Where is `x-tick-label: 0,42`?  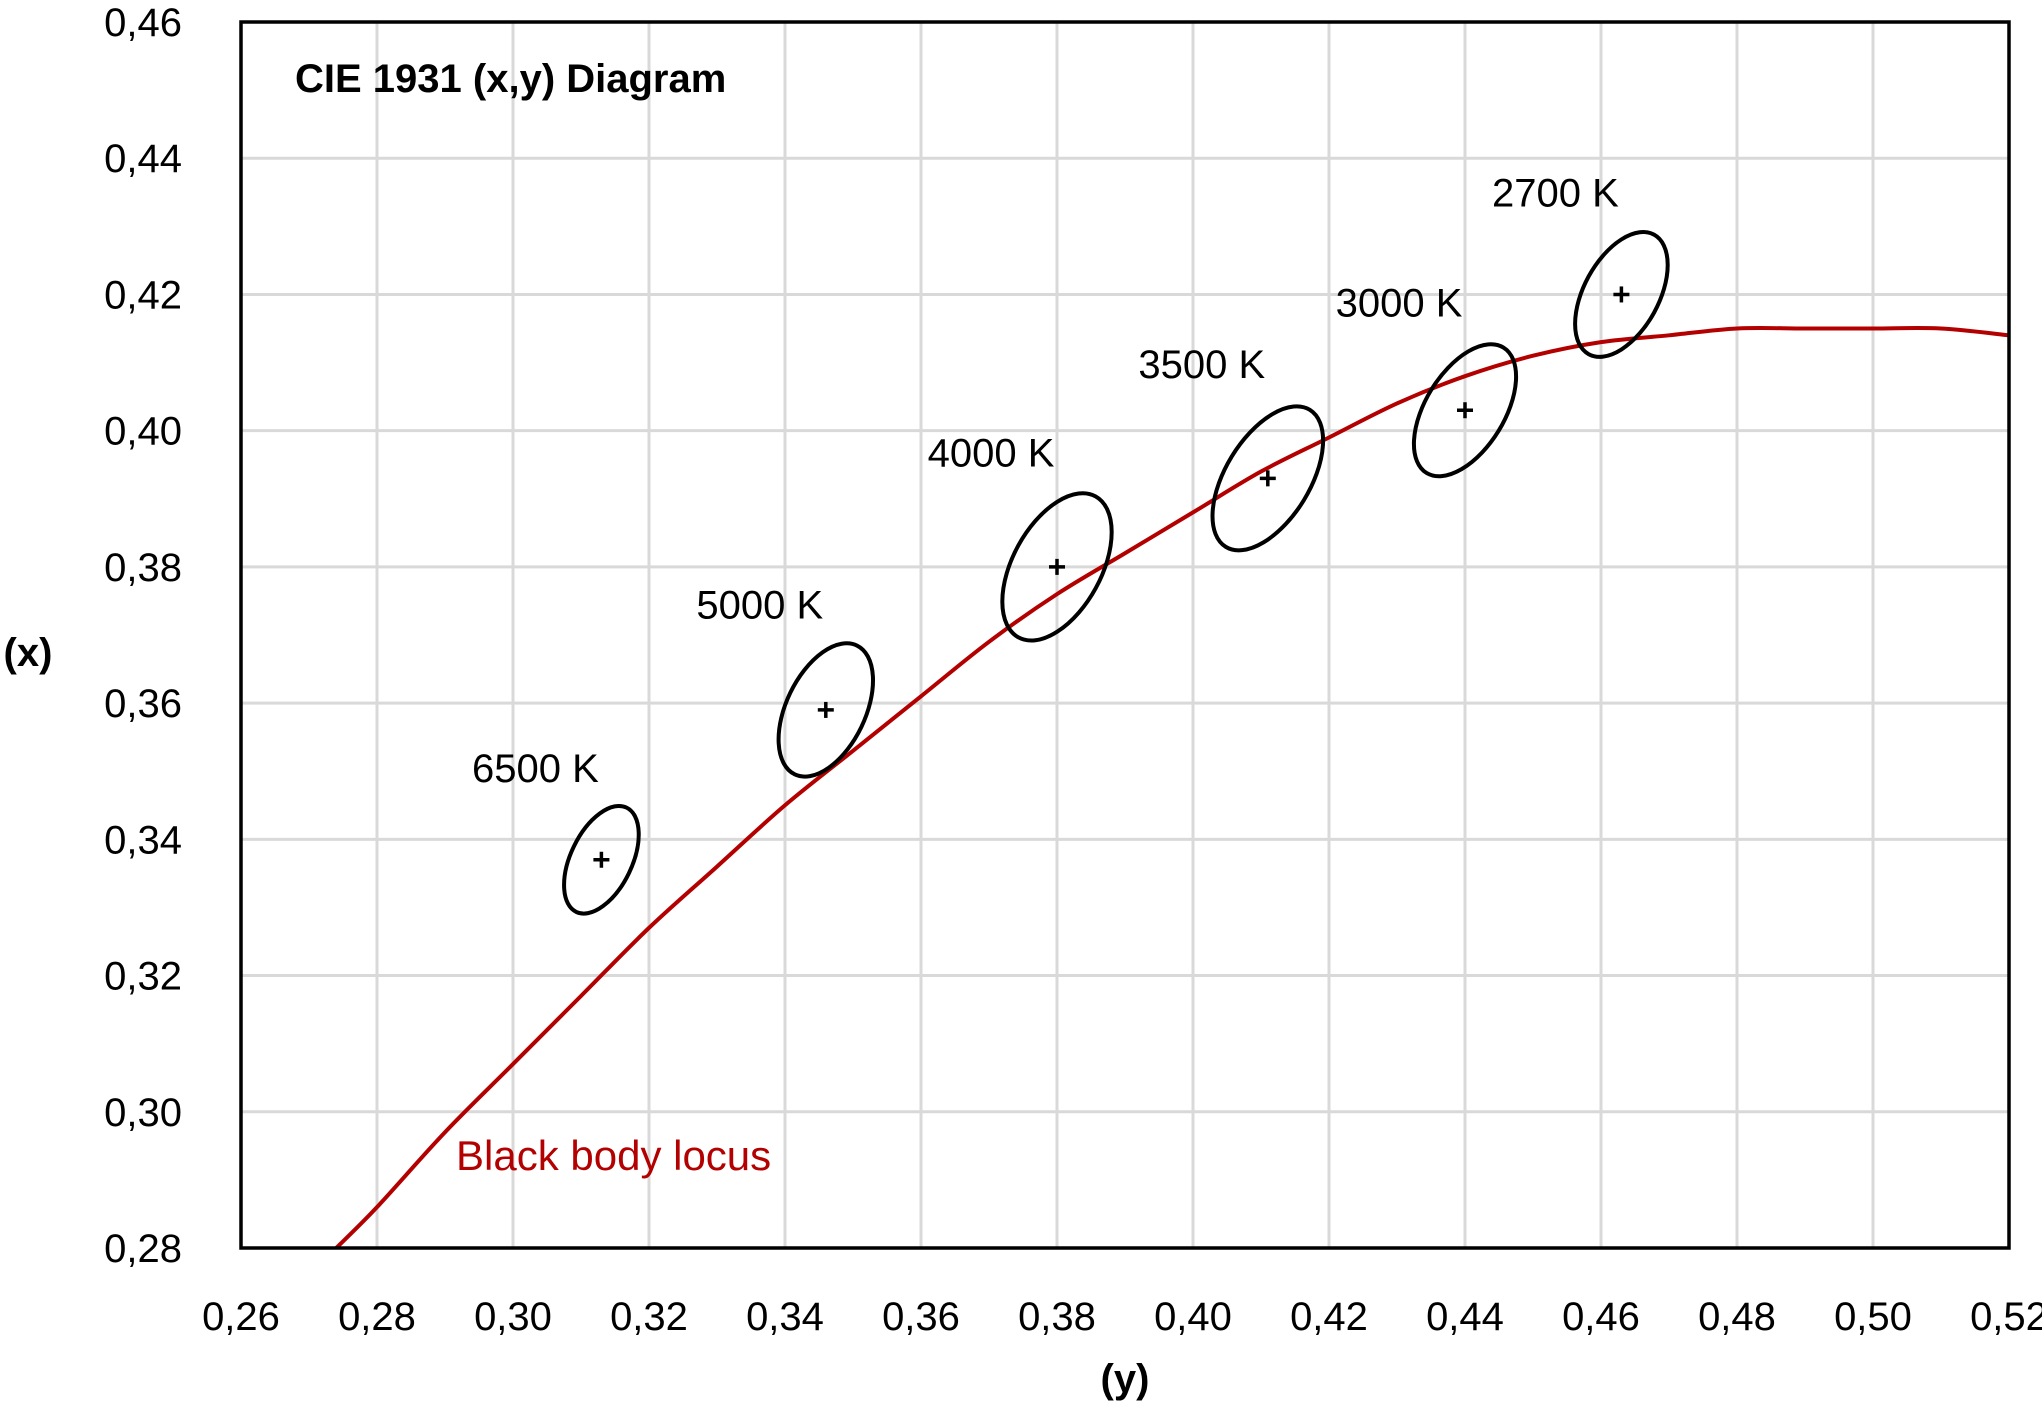
x-tick-label: 0,42 is located at coordinates (1329, 1317).